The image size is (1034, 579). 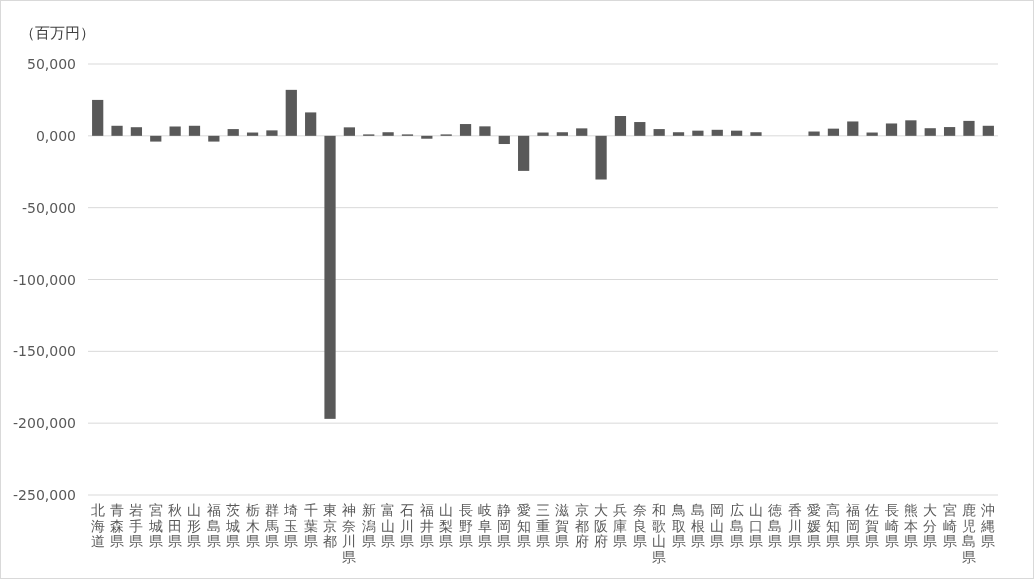 What do you see at coordinates (755, 525) in the screenshot?
I see `x-tick-label: 山口県` at bounding box center [755, 525].